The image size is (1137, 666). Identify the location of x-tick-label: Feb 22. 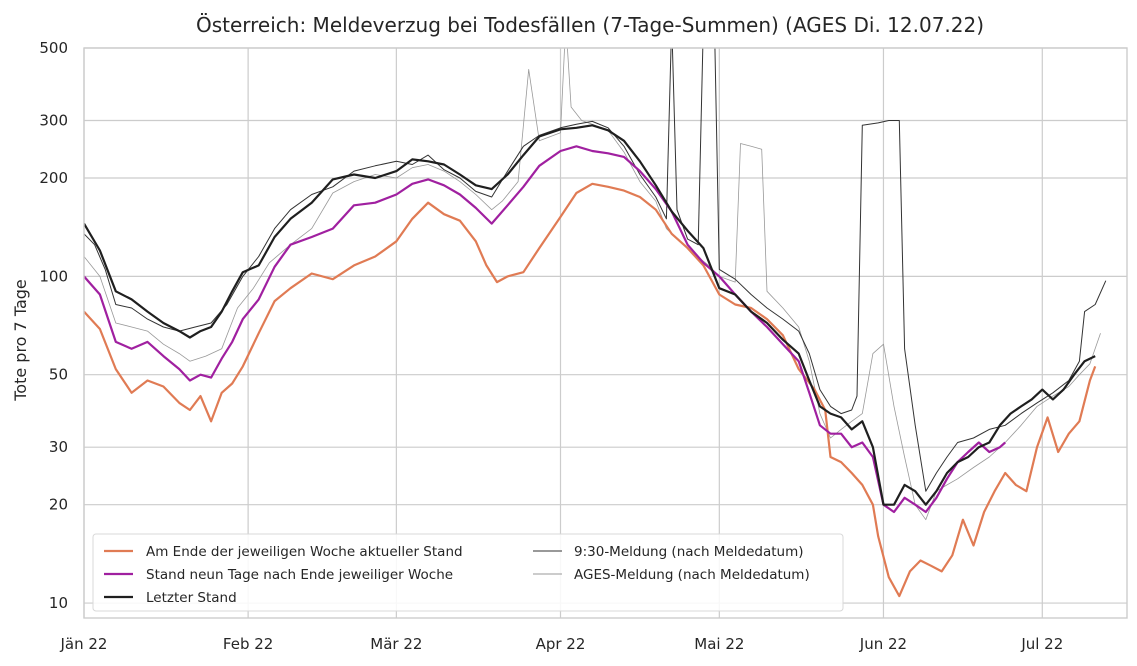
(248, 644).